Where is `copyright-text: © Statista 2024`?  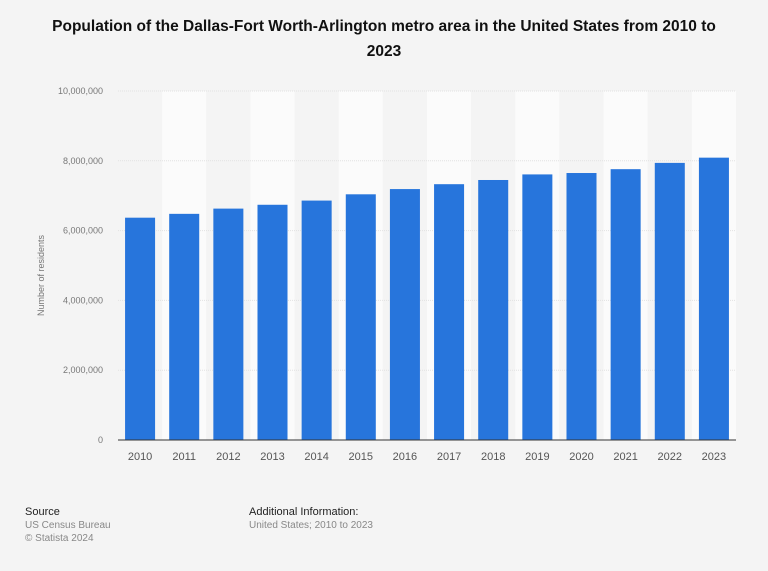 copyright-text: © Statista 2024 is located at coordinates (59, 538).